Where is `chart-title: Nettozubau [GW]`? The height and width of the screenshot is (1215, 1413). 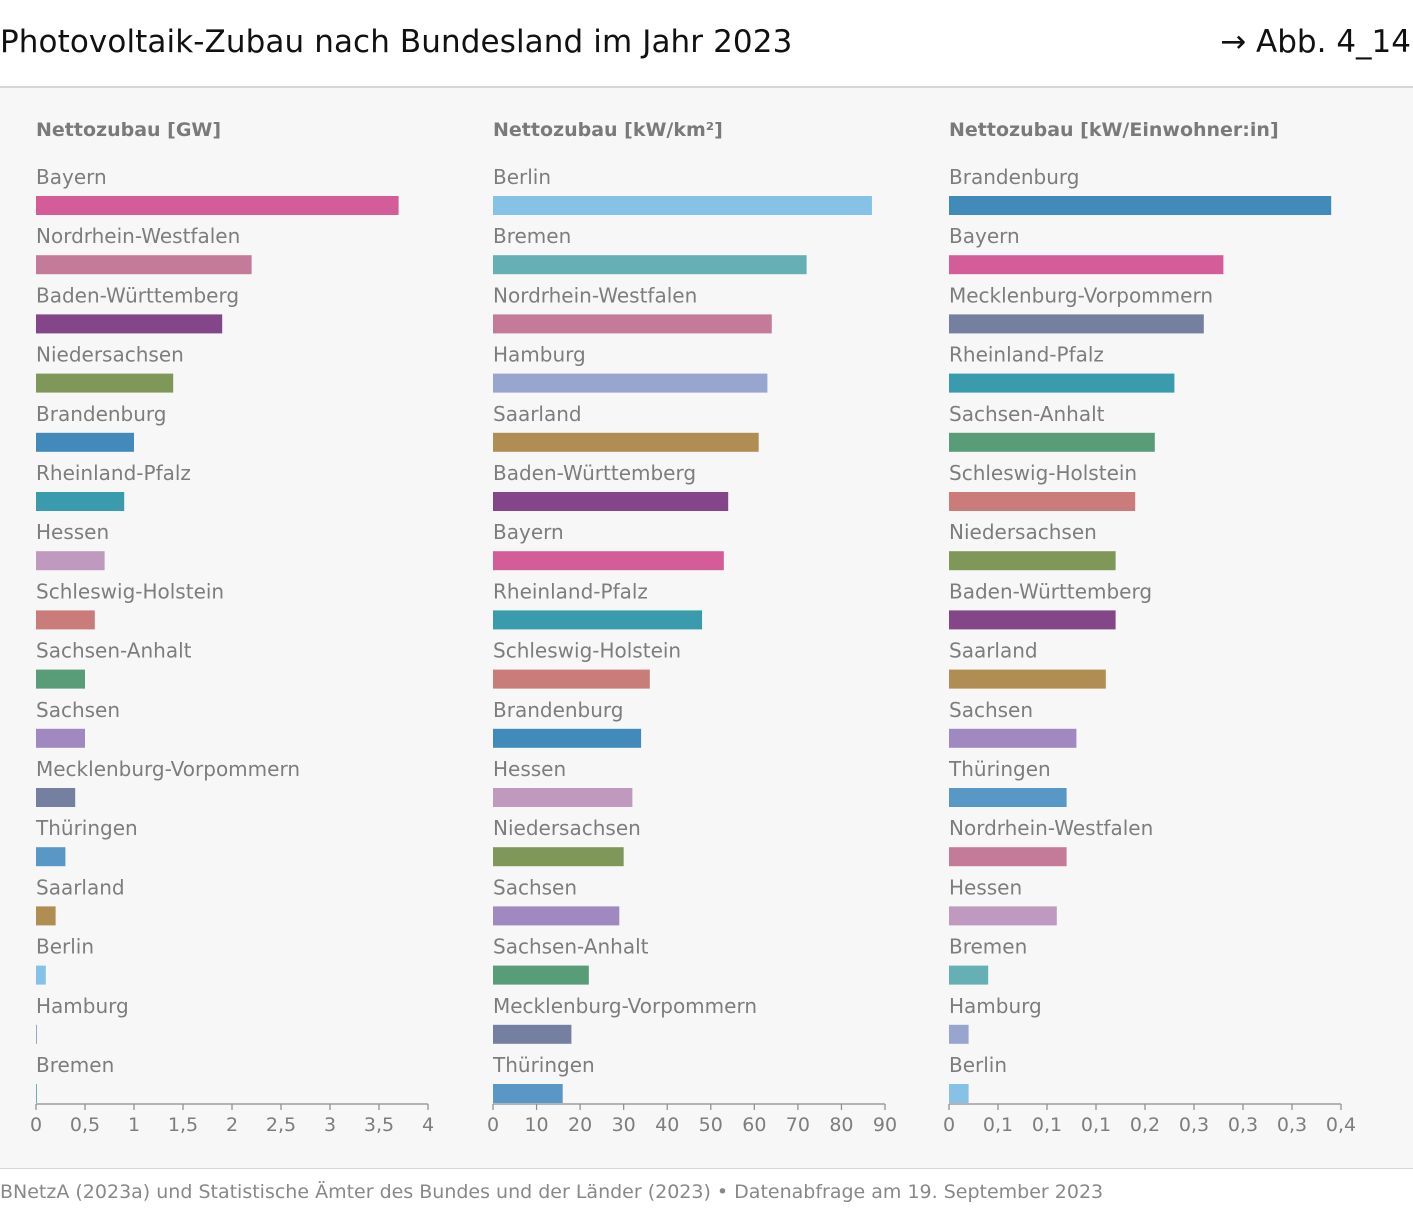 chart-title: Nettozubau [GW] is located at coordinates (128, 130).